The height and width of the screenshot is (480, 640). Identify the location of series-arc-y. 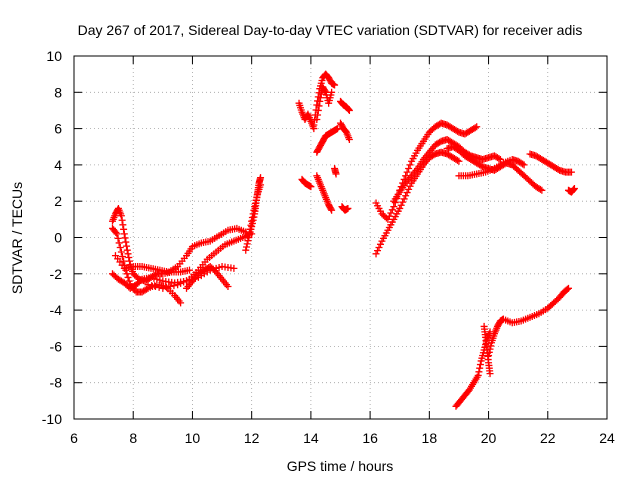
(571, 190).